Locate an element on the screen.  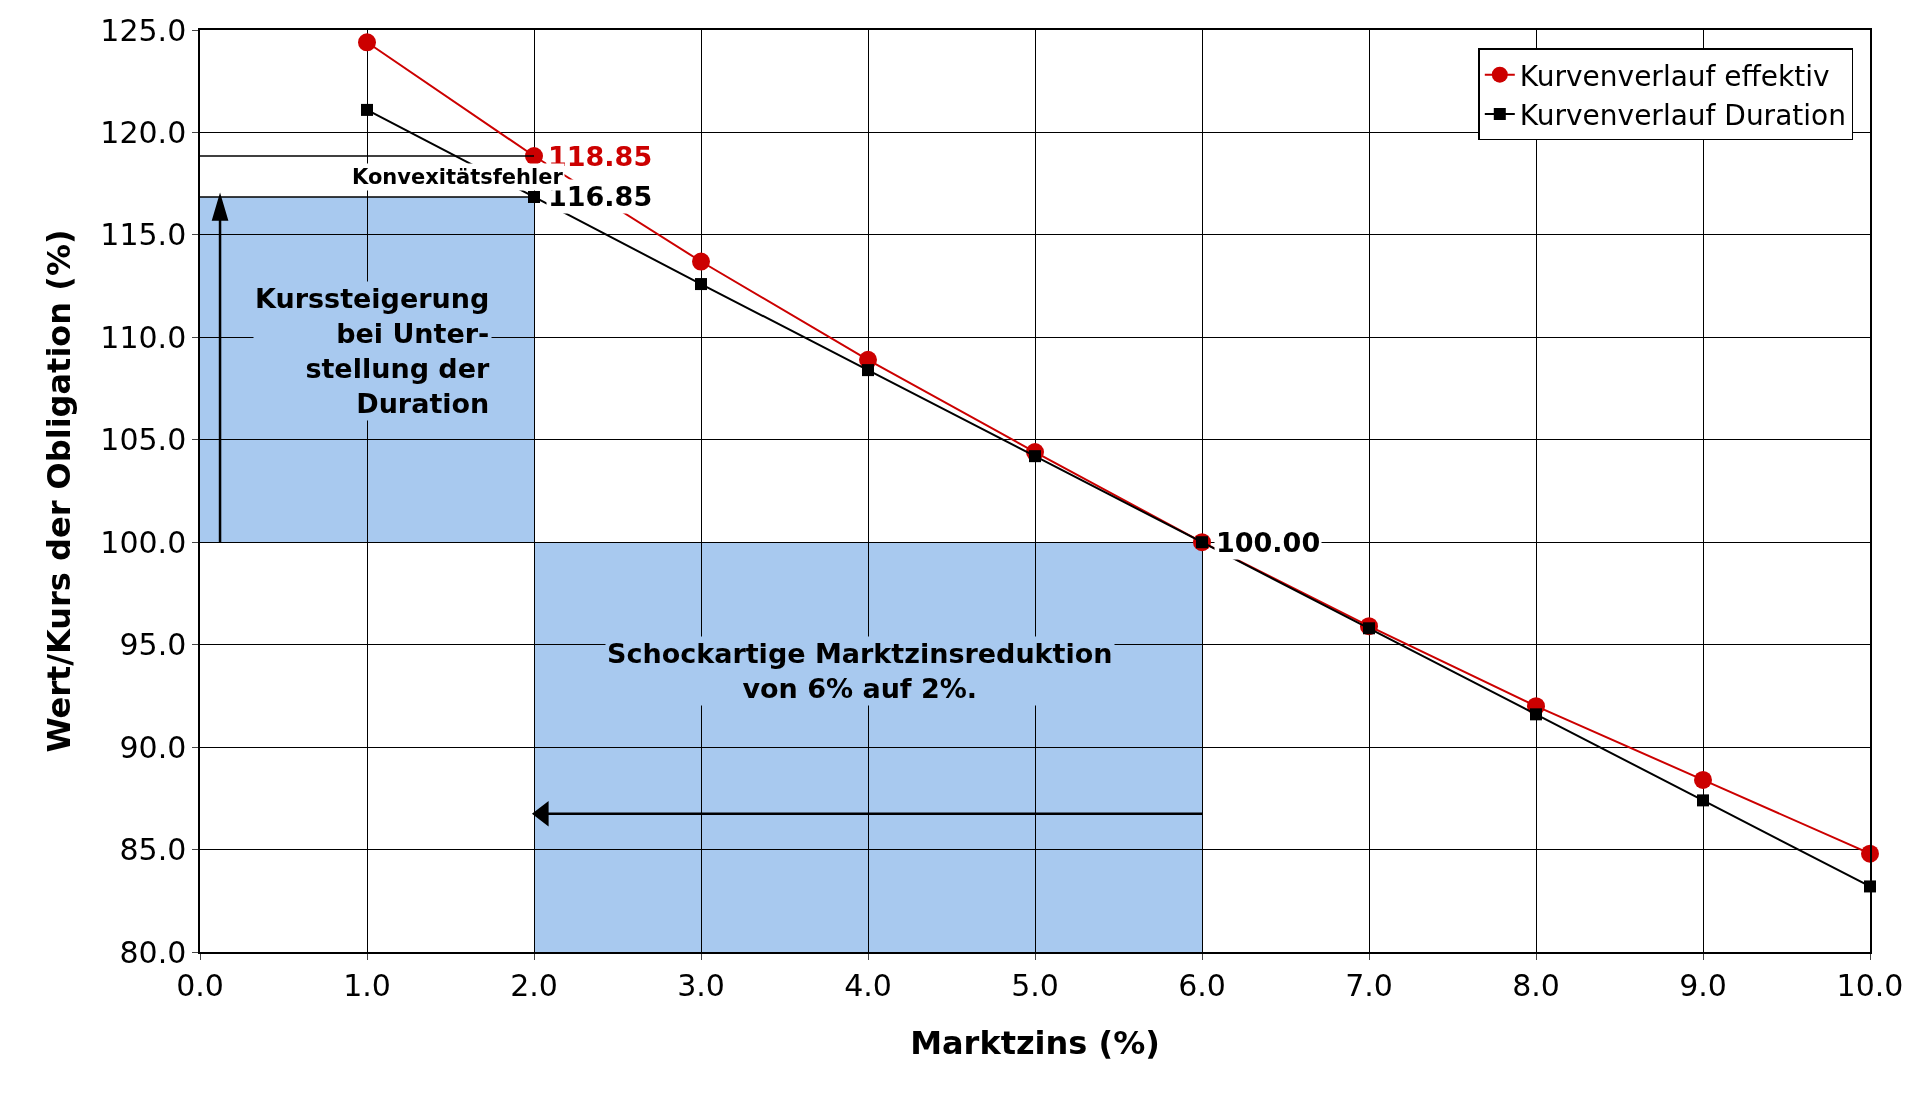
x-tick-label: 3.0 is located at coordinates (701, 985).